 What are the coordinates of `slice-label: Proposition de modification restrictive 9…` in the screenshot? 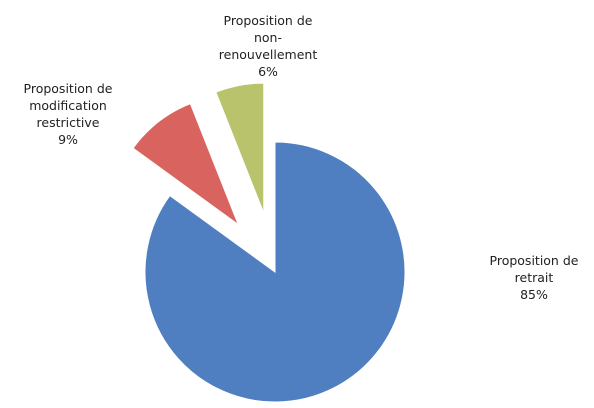 It's located at (68, 114).